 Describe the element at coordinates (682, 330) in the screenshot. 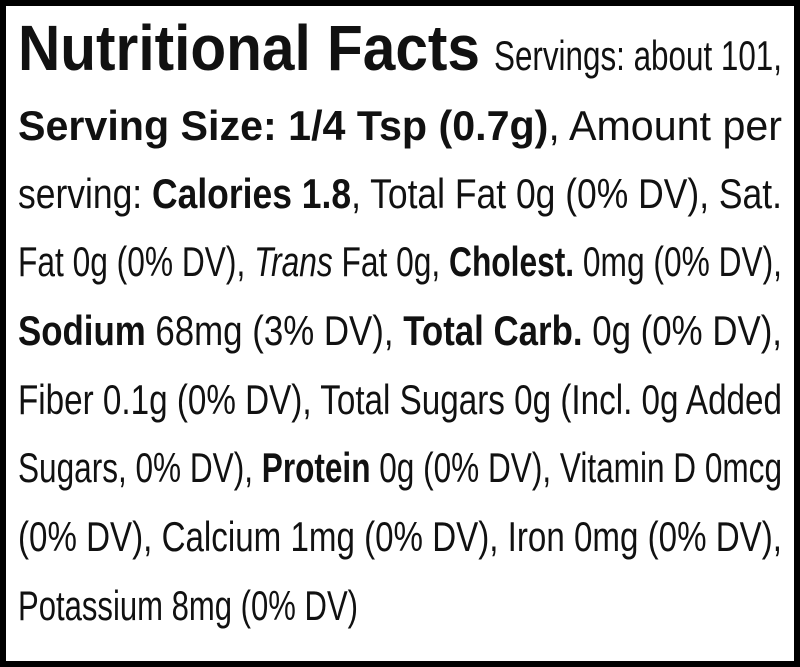

I see `text-run: 0g (0% DV),` at that location.